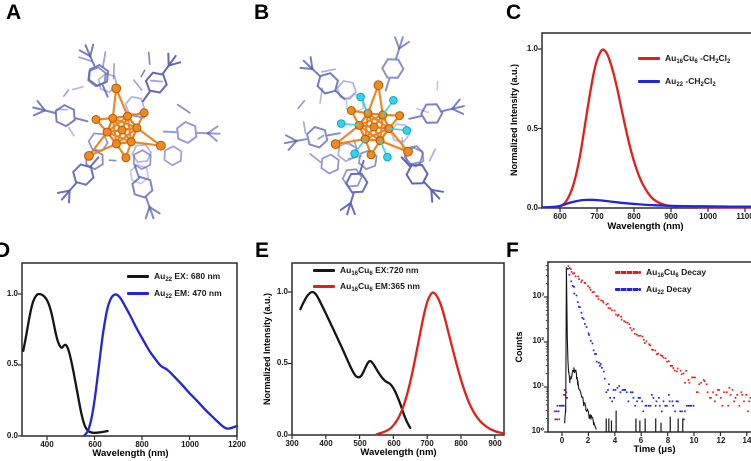  What do you see at coordinates (694, 440) in the screenshot?
I see `x-tick-label: 10` at bounding box center [694, 440].